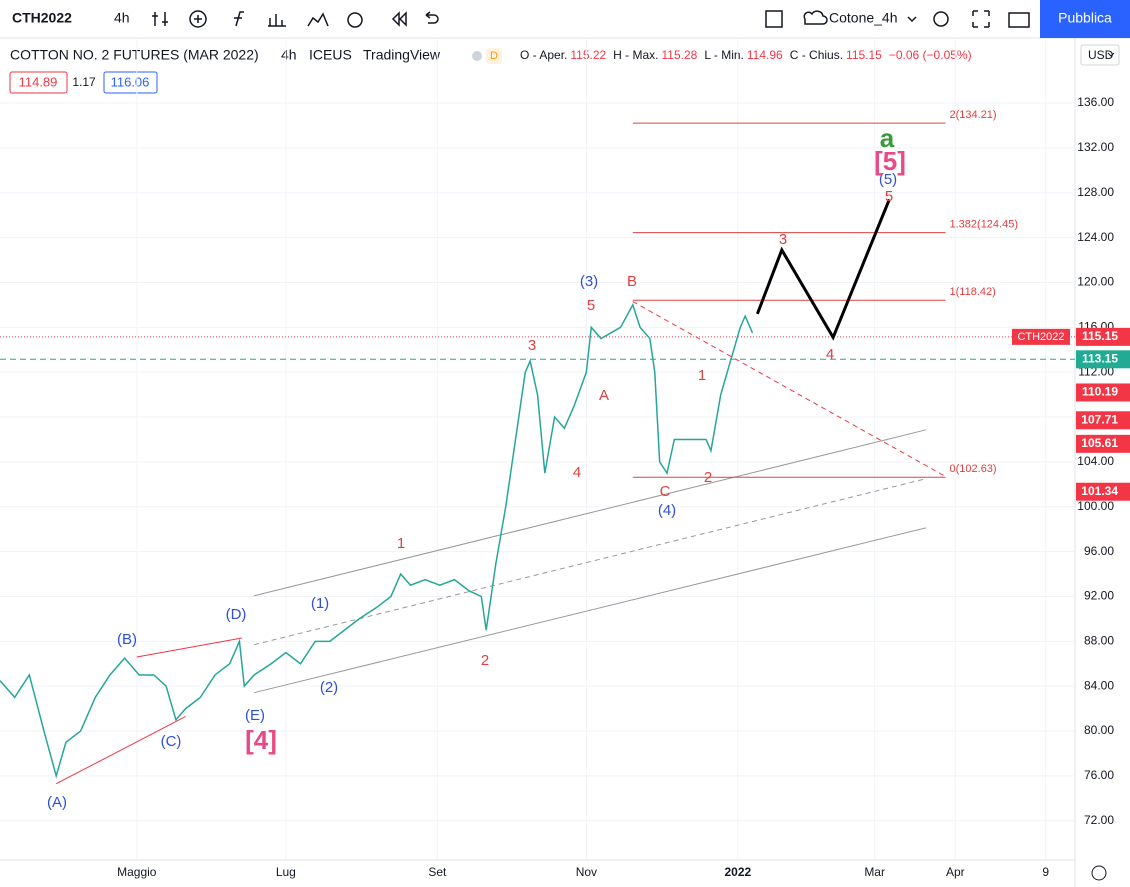  What do you see at coordinates (255, 715) in the screenshot?
I see `wave-label: (E)` at bounding box center [255, 715].